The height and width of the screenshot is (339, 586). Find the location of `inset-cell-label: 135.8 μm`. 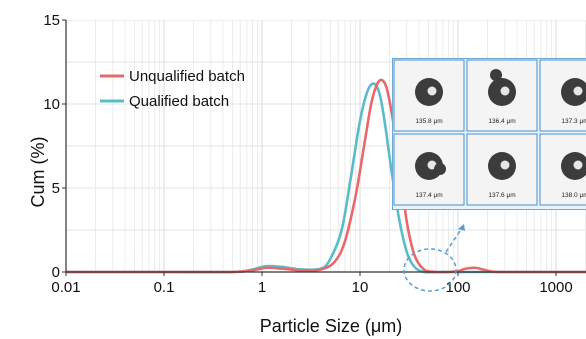

inset-cell-label: 135.8 μm is located at coordinates (428, 121).